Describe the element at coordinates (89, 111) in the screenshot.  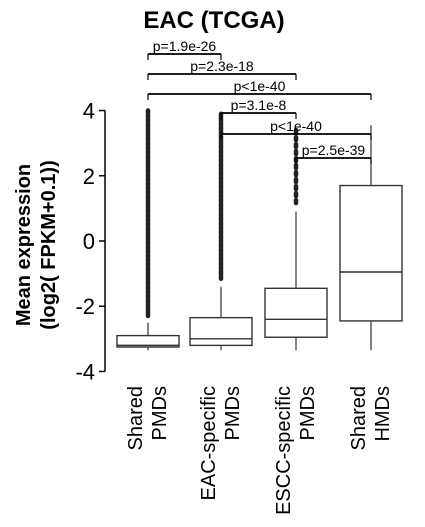
I see `y-tick-label: 4` at that location.